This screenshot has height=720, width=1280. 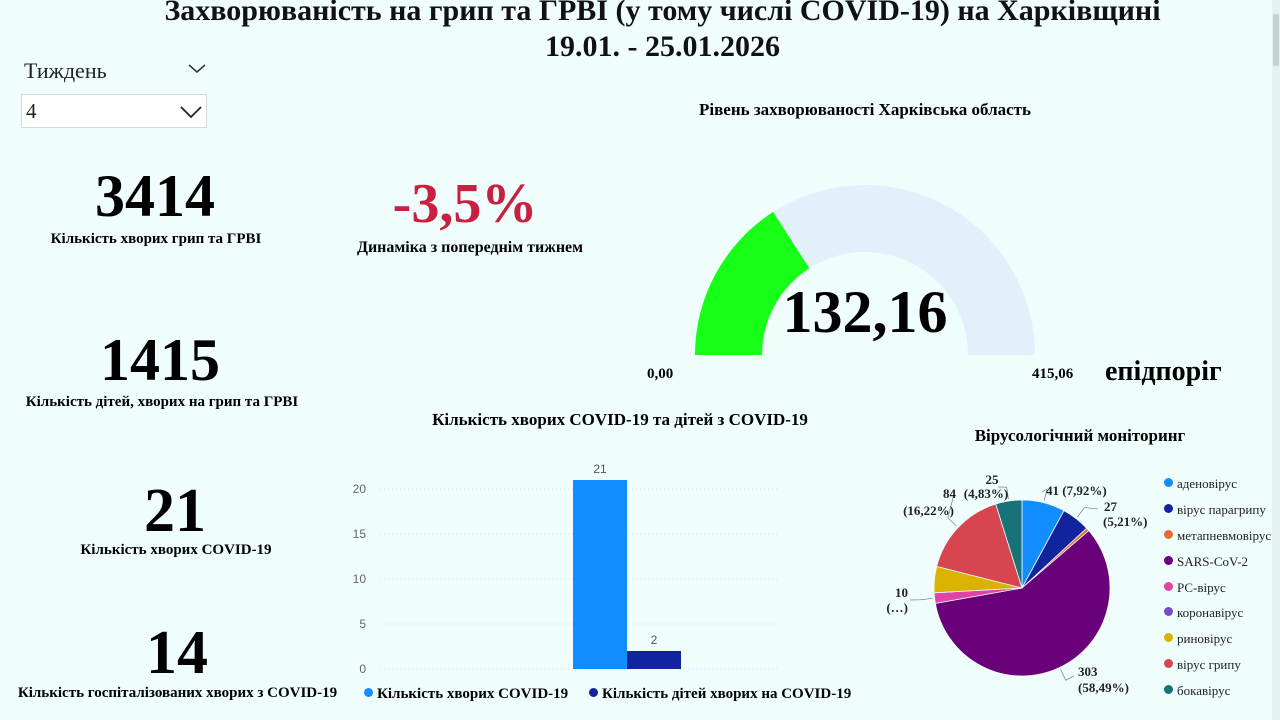 I want to click on gauge-max-label: 415,06, so click(x=1053, y=374).